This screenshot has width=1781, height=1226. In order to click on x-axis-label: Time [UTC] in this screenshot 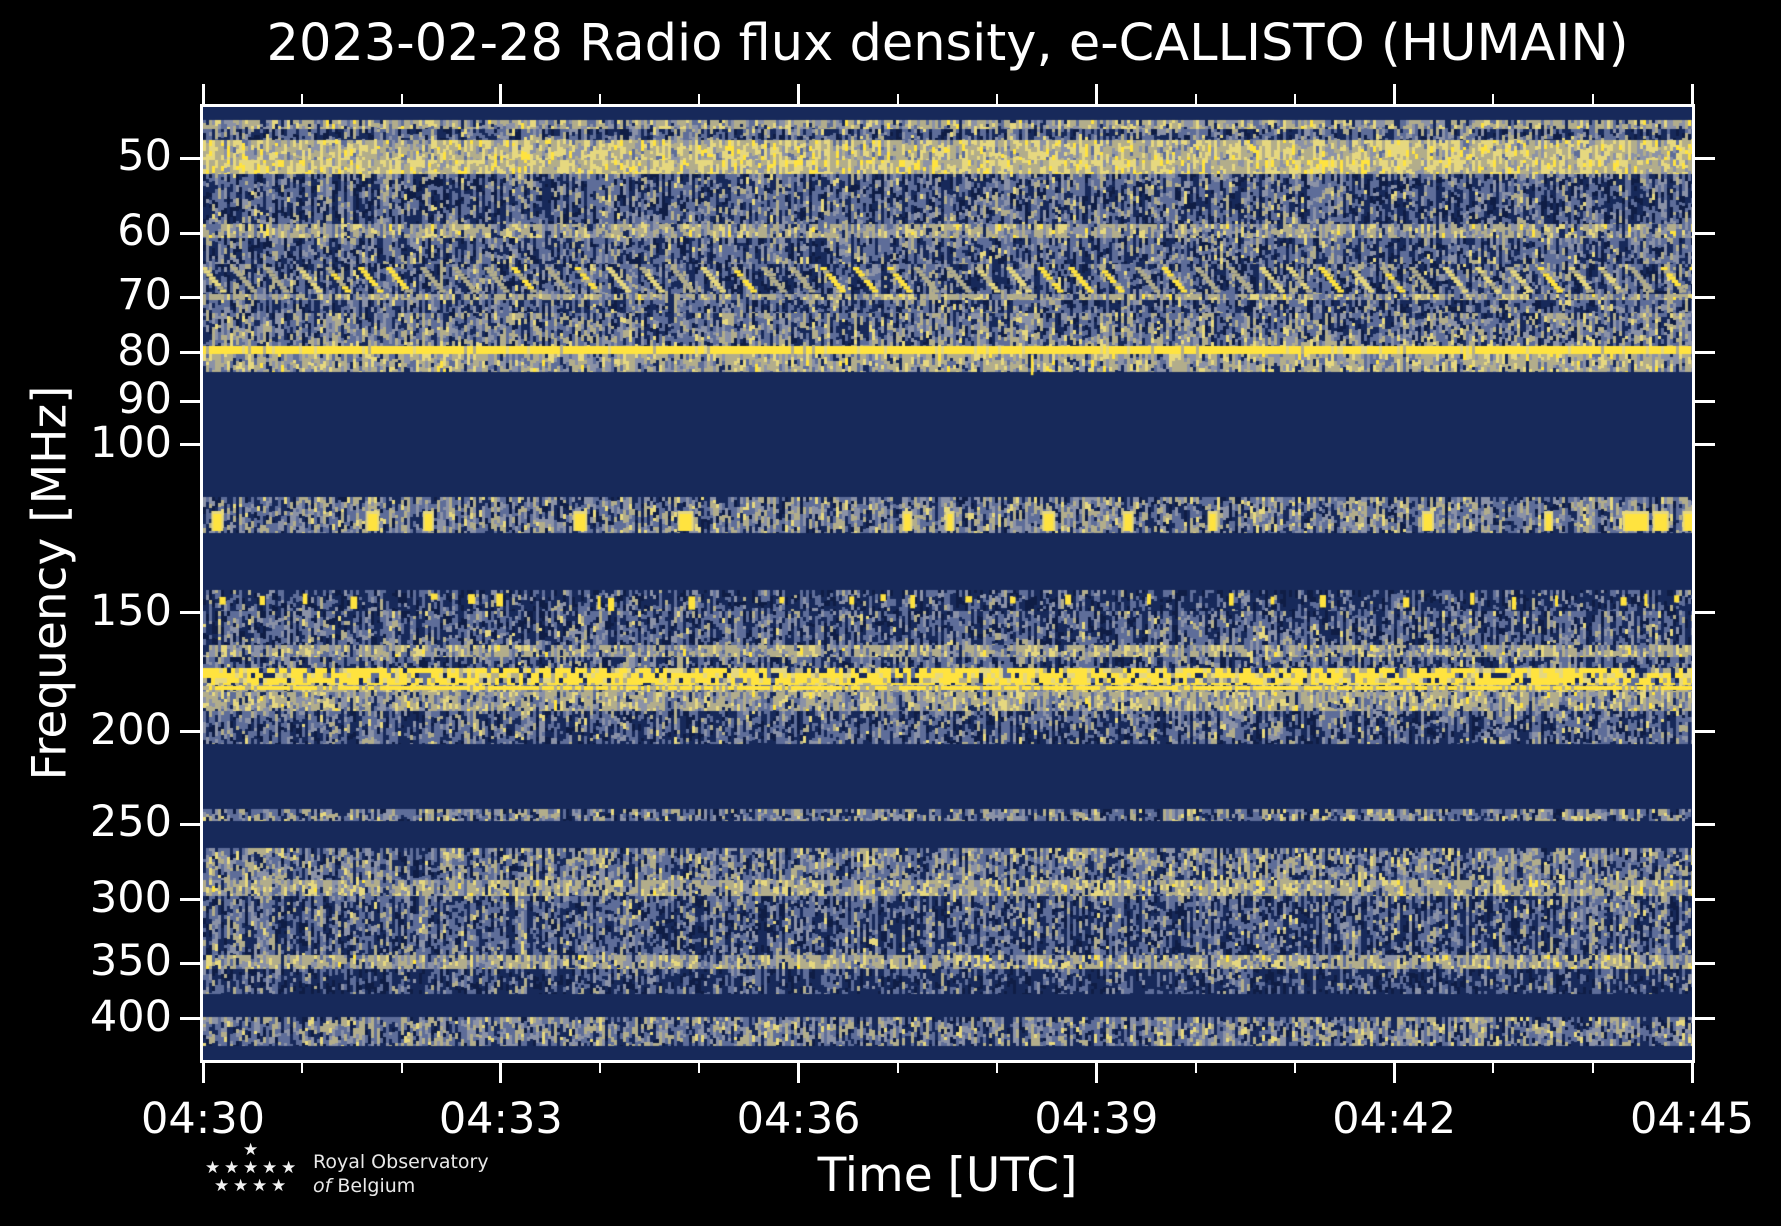, I will do `click(947, 1175)`.